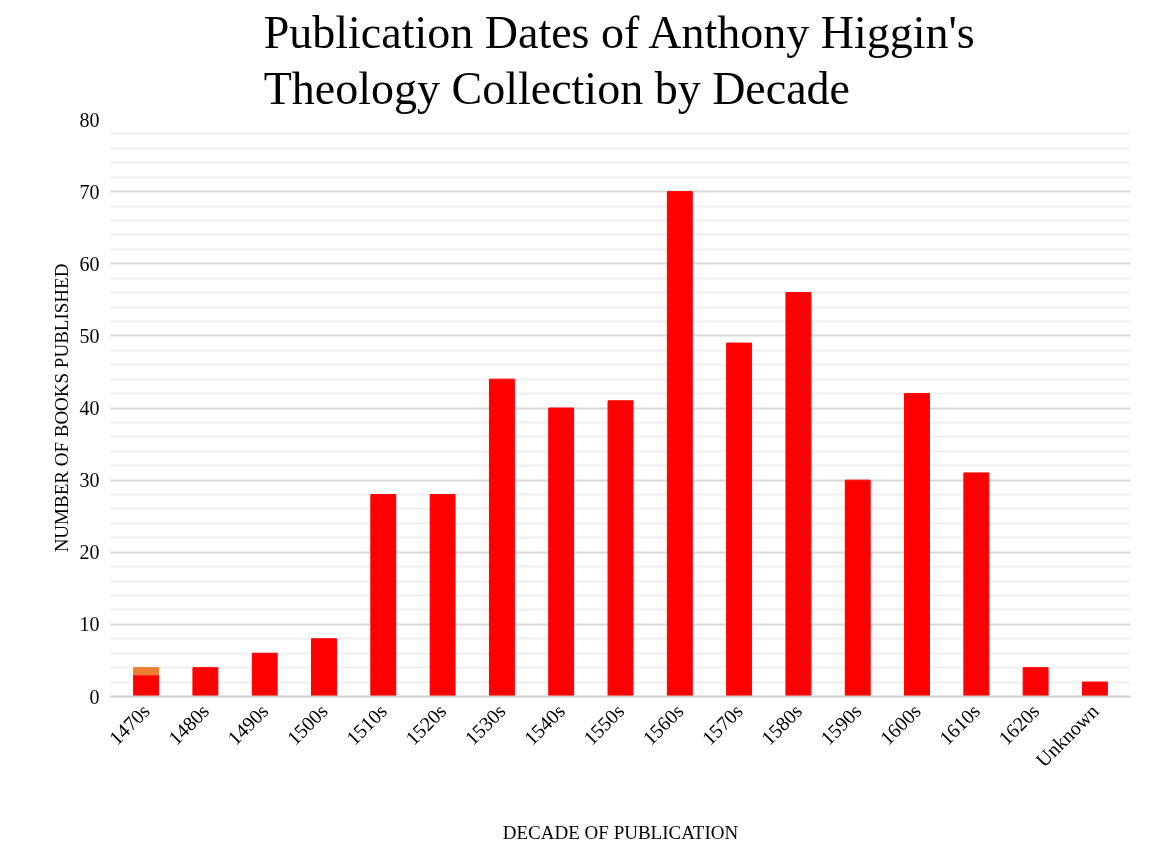  What do you see at coordinates (620, 832) in the screenshot?
I see `x-axis-title: DECADE OF PUBLICATION` at bounding box center [620, 832].